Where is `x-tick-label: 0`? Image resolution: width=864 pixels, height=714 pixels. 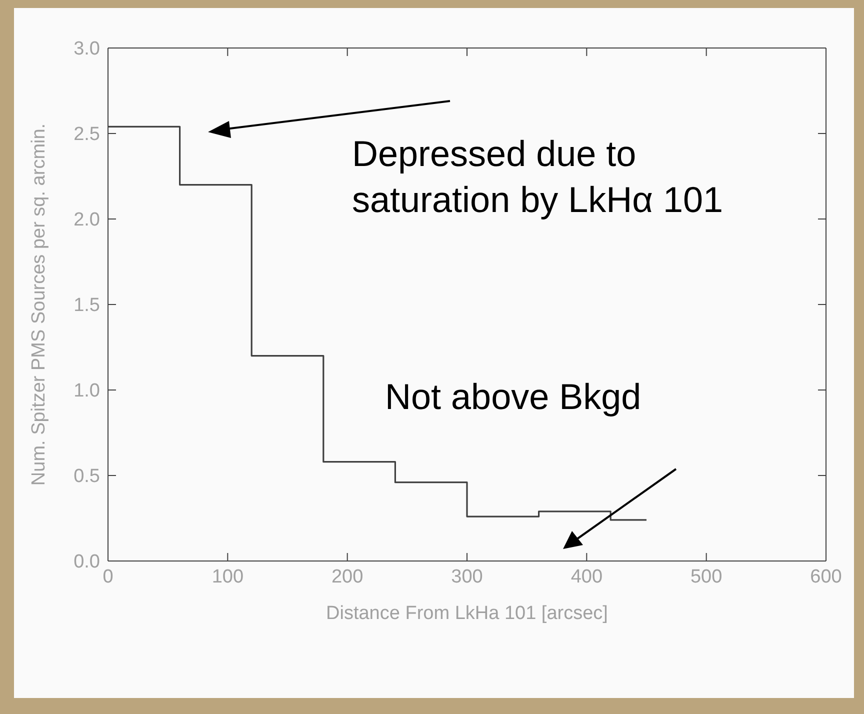
x-tick-label: 0 is located at coordinates (108, 577).